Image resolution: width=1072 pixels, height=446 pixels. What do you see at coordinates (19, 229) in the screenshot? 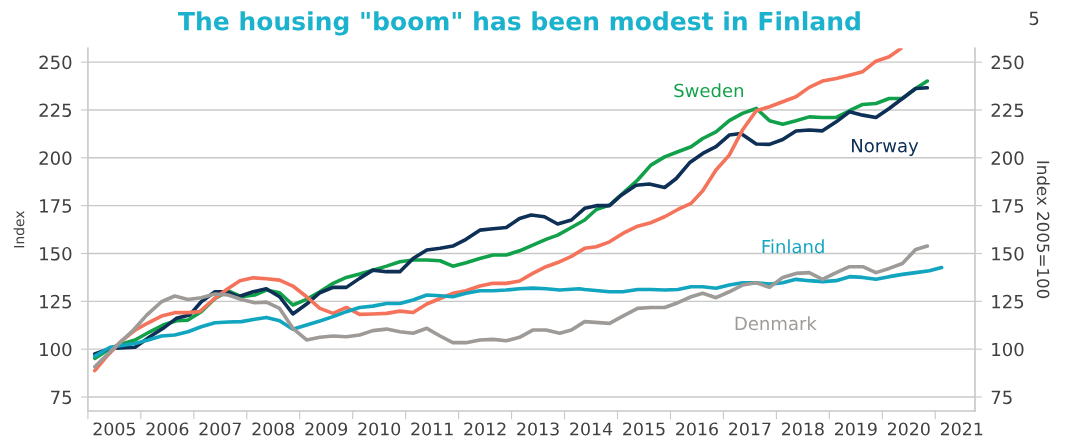
I see `y-axis-title: Index` at bounding box center [19, 229].